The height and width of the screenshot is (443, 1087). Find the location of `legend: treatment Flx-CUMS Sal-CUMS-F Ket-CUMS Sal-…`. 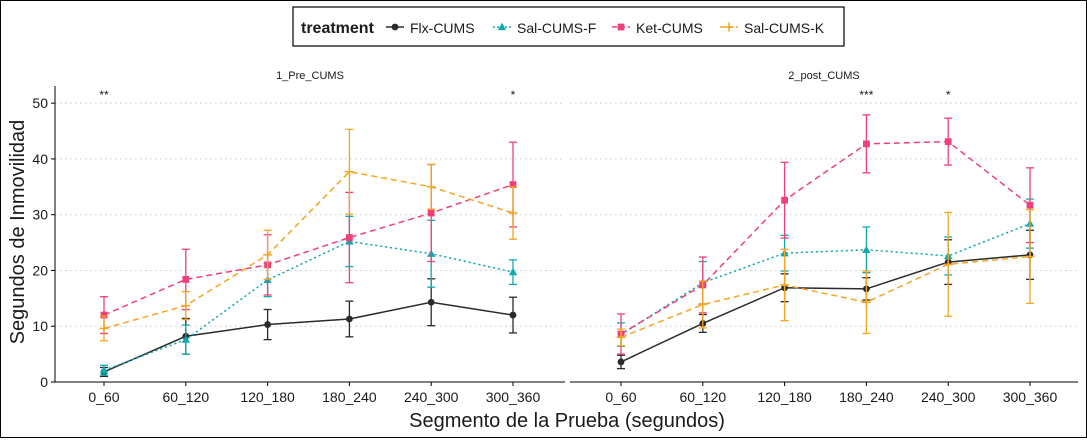

legend: treatment Flx-CUMS Sal-CUMS-F Ket-CUMS Sal-… is located at coordinates (568, 26).